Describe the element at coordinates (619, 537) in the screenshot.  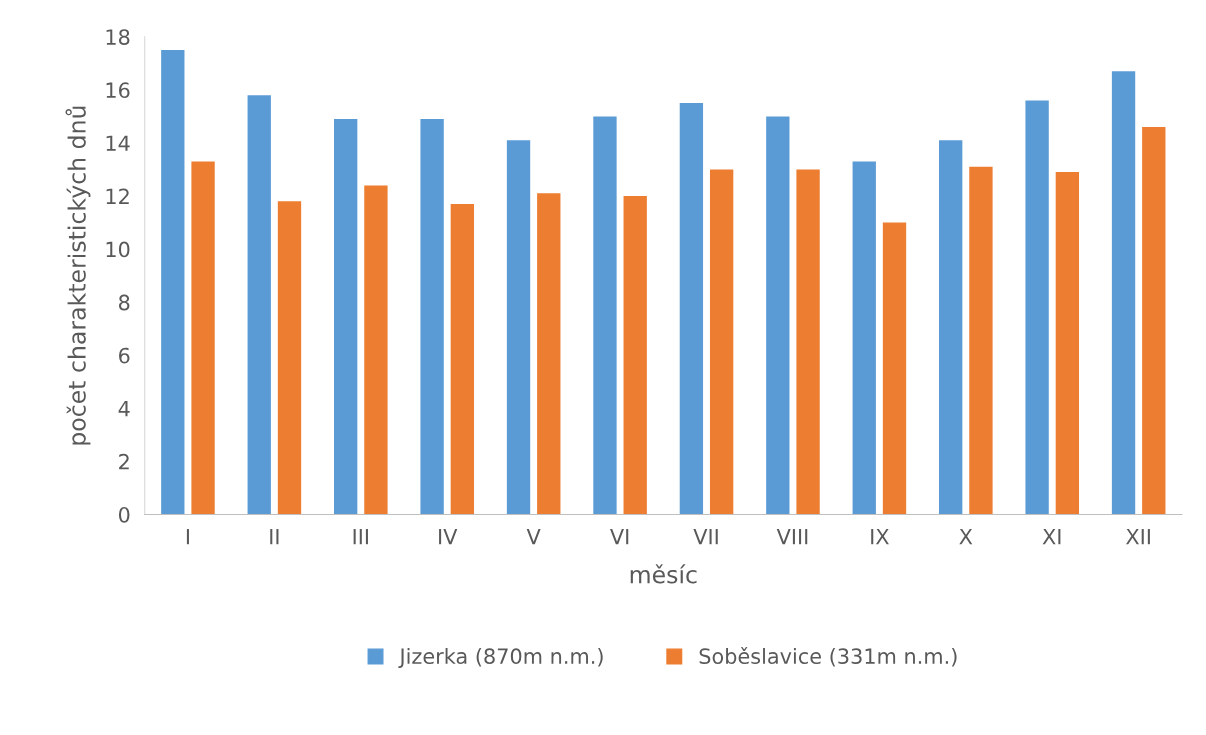
I see `x-tick-label: VI` at that location.